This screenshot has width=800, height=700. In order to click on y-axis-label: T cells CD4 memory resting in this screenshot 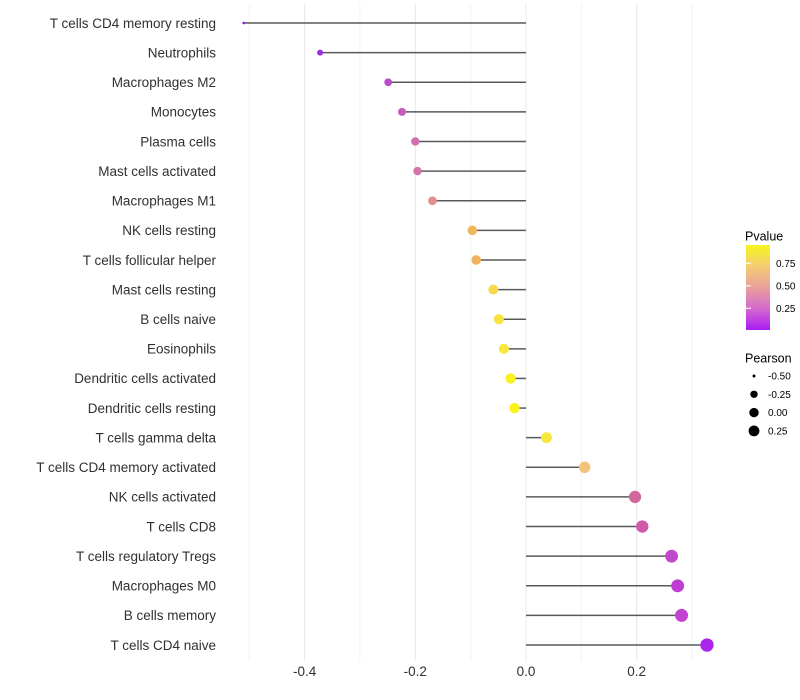, I will do `click(133, 23)`.